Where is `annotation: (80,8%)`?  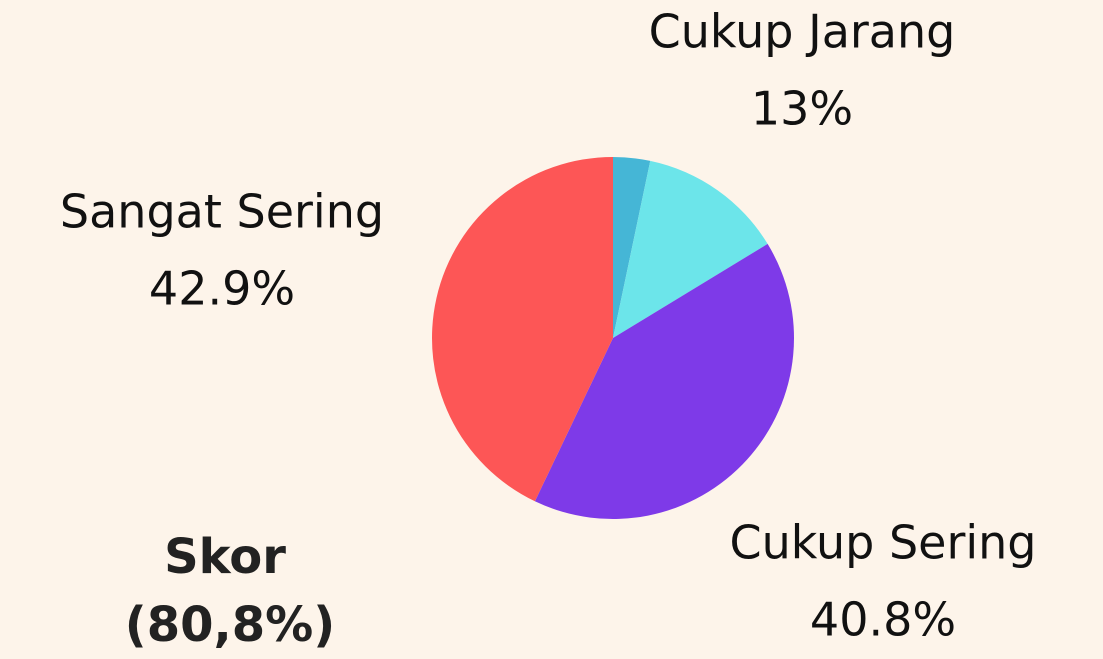 annotation: (80,8%) is located at coordinates (230, 625).